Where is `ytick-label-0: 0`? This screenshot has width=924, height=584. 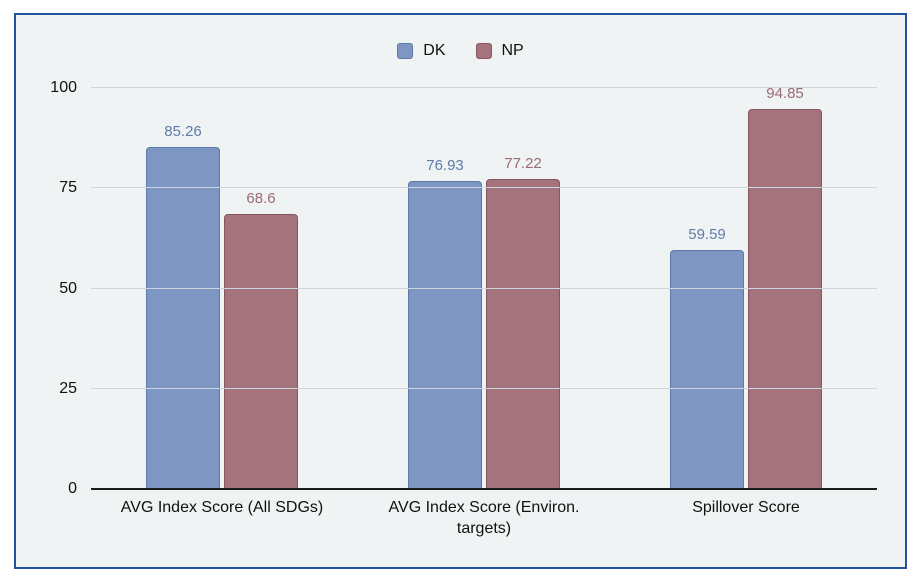
ytick-label-0: 0 is located at coordinates (72, 488).